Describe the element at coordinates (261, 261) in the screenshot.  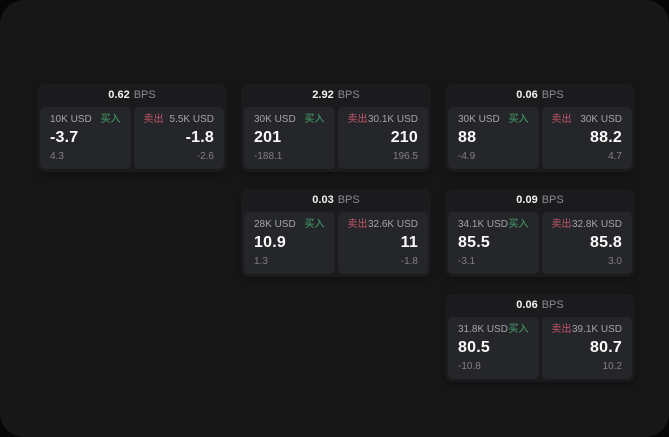
I see `buy-delta: 1.3` at that location.